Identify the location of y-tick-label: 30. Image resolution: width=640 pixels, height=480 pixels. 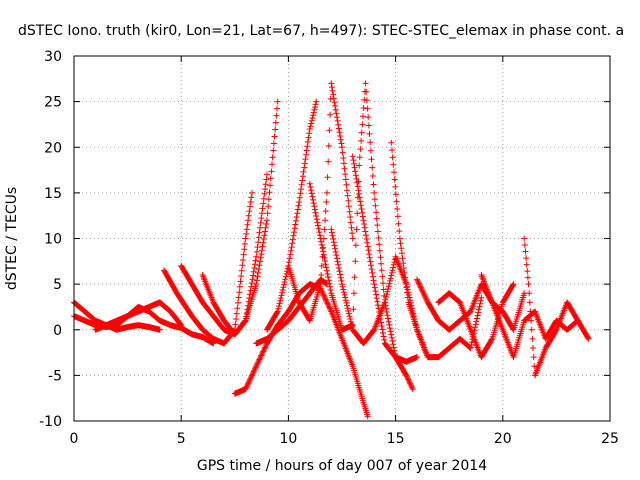
(53, 57).